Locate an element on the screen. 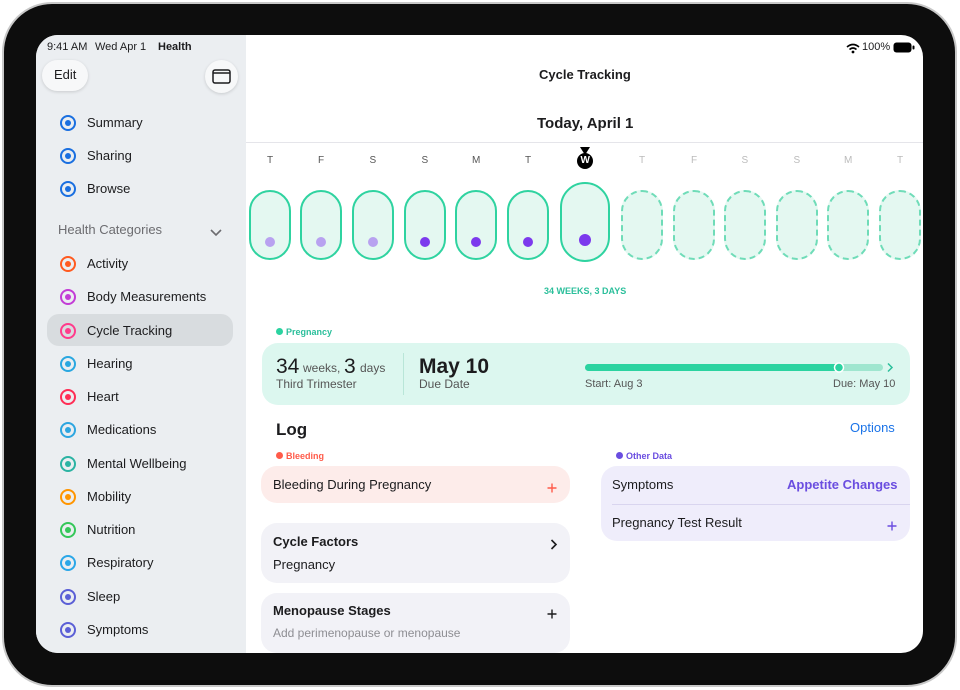  options-button: Options is located at coordinates (872, 427).